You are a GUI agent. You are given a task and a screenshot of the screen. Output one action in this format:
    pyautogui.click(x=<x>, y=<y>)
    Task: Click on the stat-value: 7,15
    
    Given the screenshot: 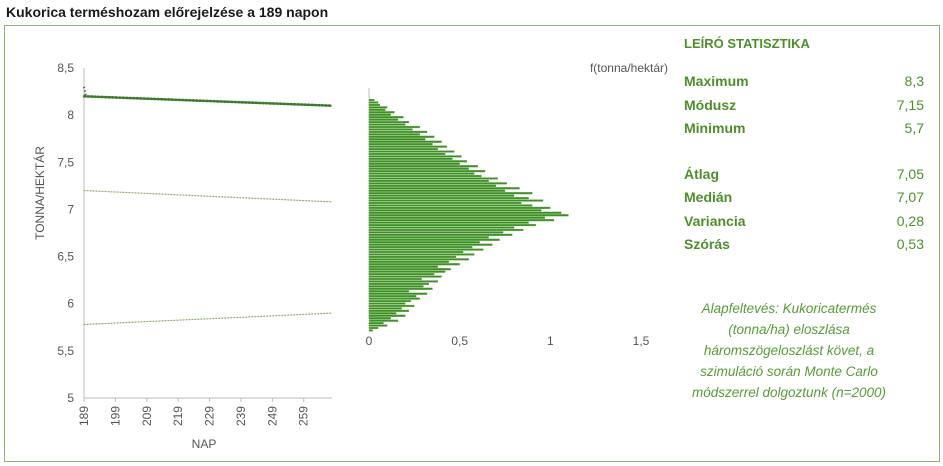 What is the action you would take?
    pyautogui.click(x=910, y=104)
    